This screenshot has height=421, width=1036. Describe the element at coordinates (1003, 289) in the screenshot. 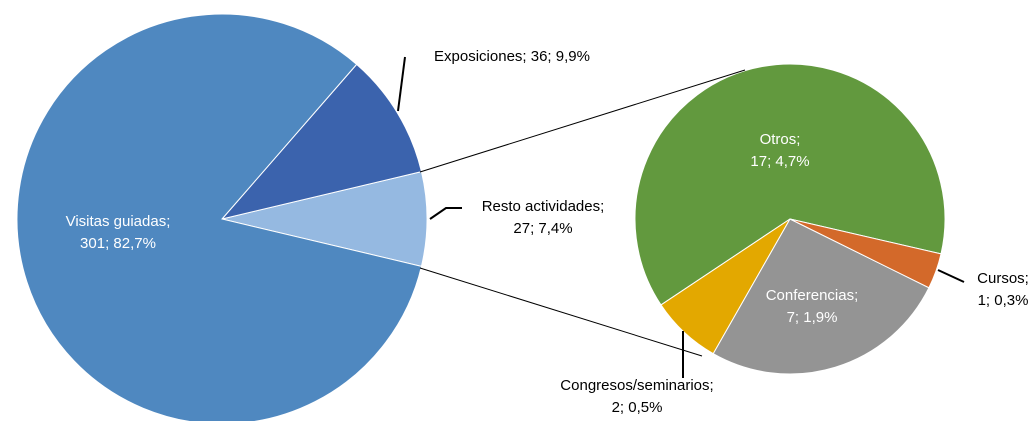

I see `data-label: Cursos; 1; 0,3%` at that location.